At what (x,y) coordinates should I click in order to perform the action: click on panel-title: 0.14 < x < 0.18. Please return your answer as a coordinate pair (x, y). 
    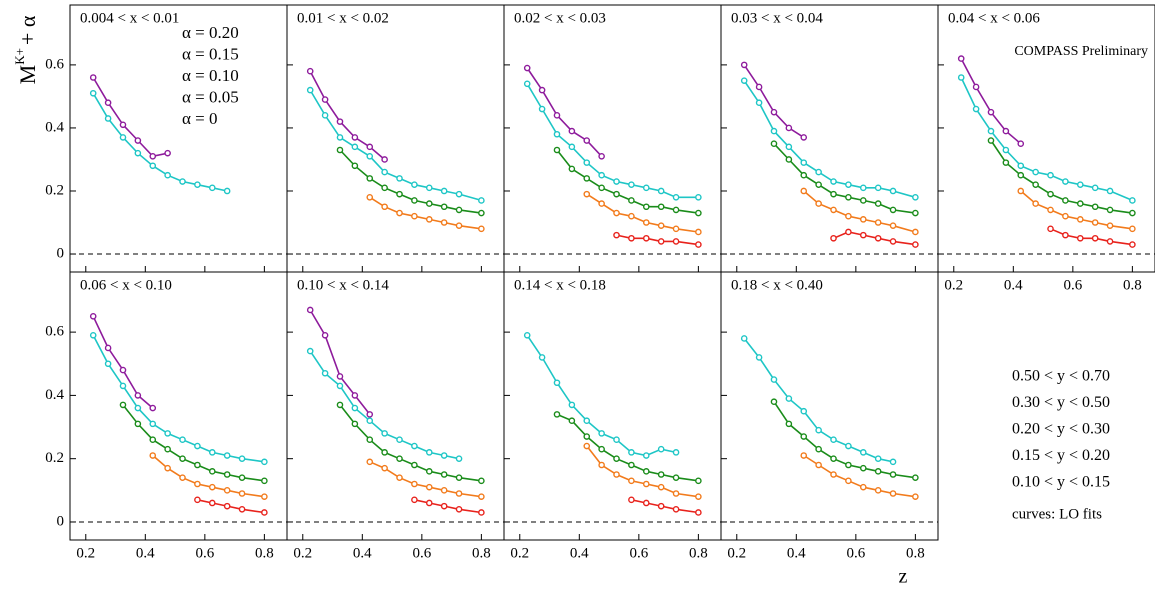
    Looking at the image, I should click on (560, 285).